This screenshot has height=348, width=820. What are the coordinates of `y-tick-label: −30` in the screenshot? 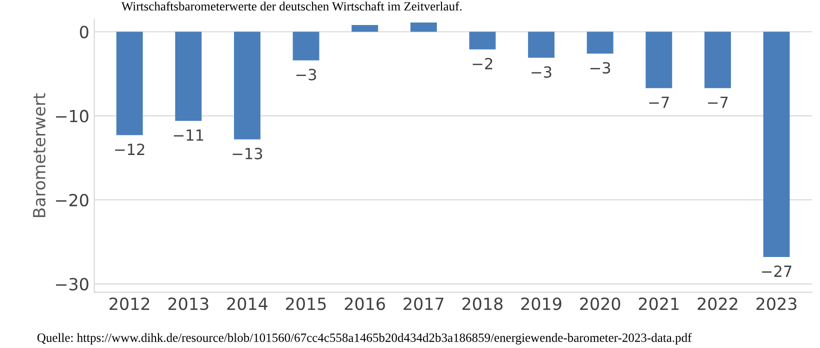 It's located at (72, 284).